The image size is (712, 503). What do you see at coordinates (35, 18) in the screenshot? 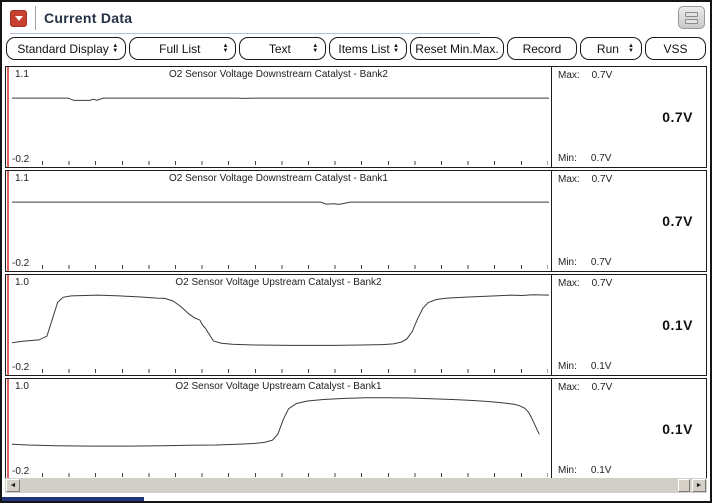
I see `title-divider` at bounding box center [35, 18].